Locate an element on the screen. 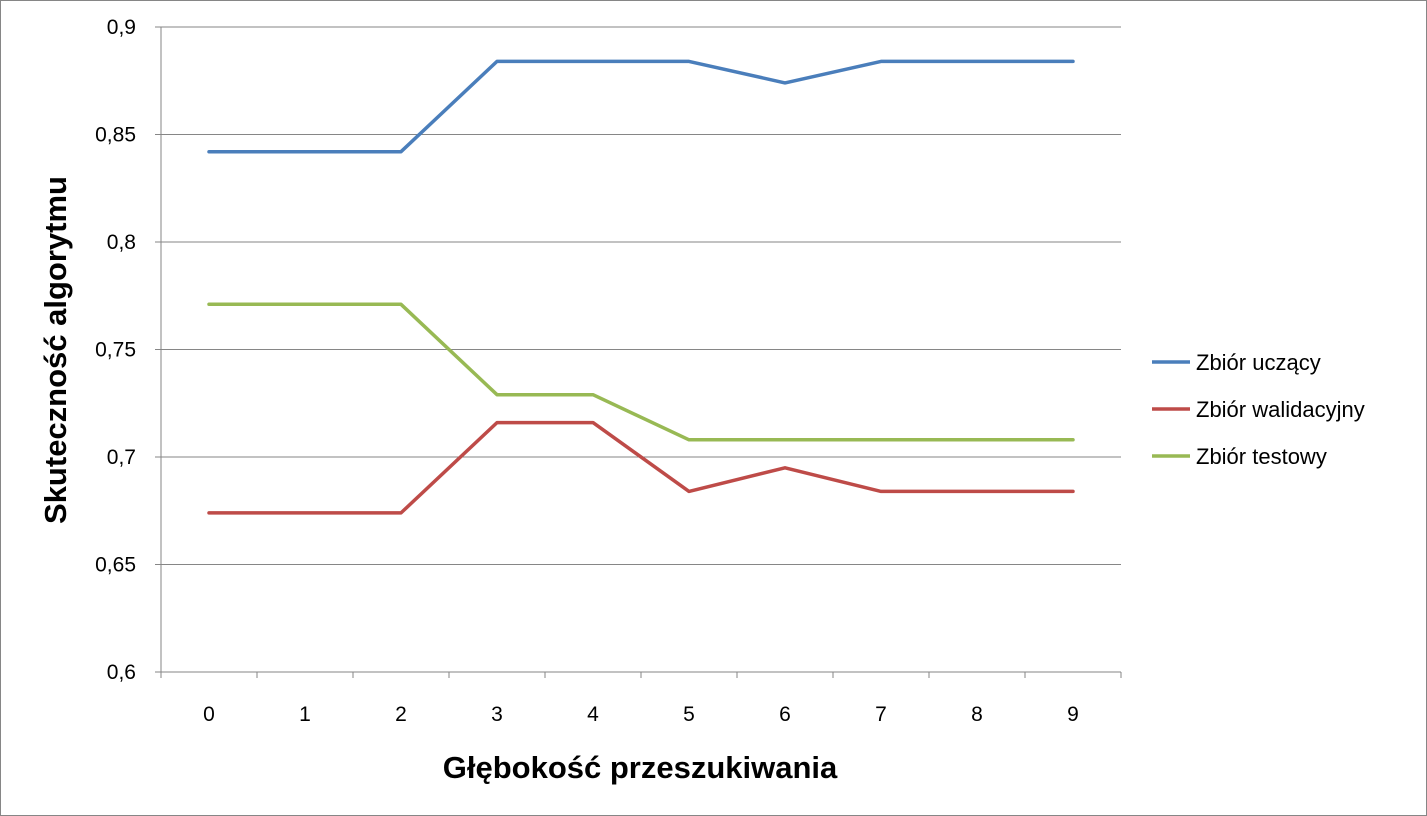 Image resolution: width=1427 pixels, height=816 pixels. x-axis-title: Głębokość przeszukiwania is located at coordinates (640, 767).